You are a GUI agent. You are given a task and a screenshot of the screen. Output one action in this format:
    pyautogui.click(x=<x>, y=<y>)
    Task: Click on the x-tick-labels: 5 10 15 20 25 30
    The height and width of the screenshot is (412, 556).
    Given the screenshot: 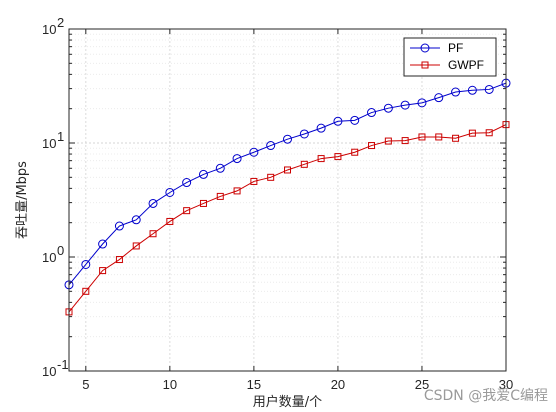 What is the action you would take?
    pyautogui.click(x=297, y=384)
    